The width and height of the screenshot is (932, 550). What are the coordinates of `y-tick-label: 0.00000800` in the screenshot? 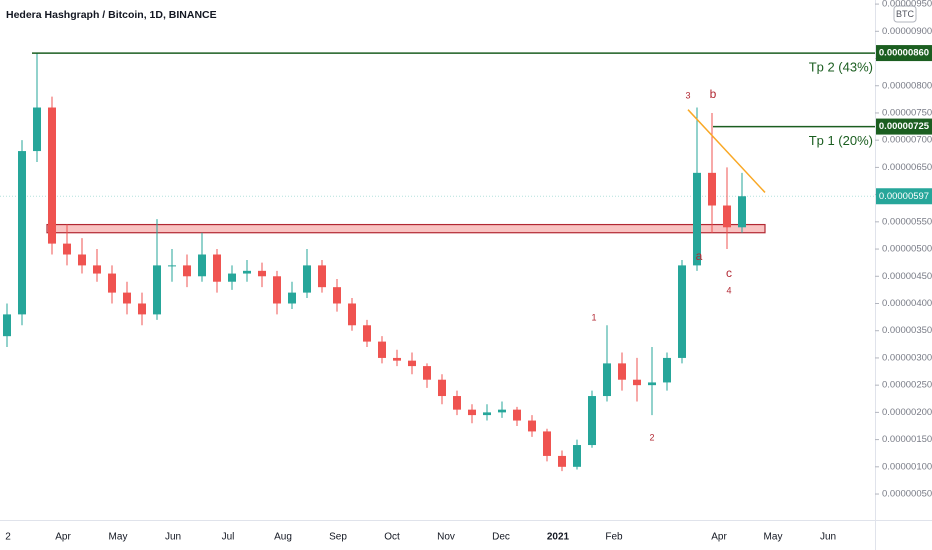 It's located at (907, 85).